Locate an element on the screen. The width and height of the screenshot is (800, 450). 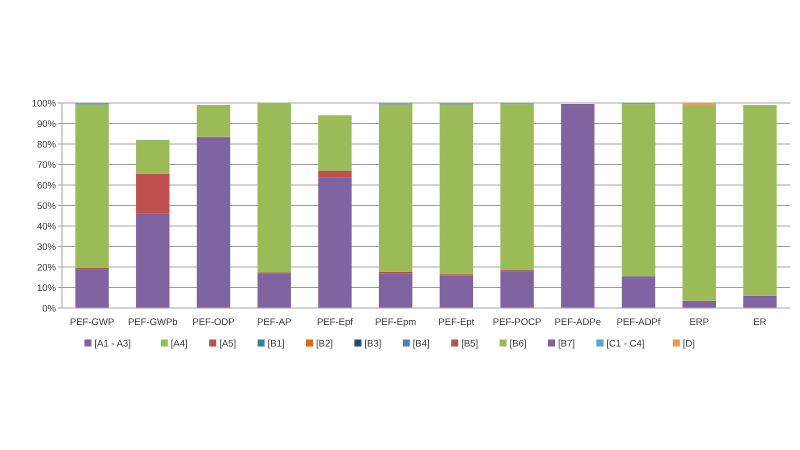
legend-label: [B3] is located at coordinates (373, 344).